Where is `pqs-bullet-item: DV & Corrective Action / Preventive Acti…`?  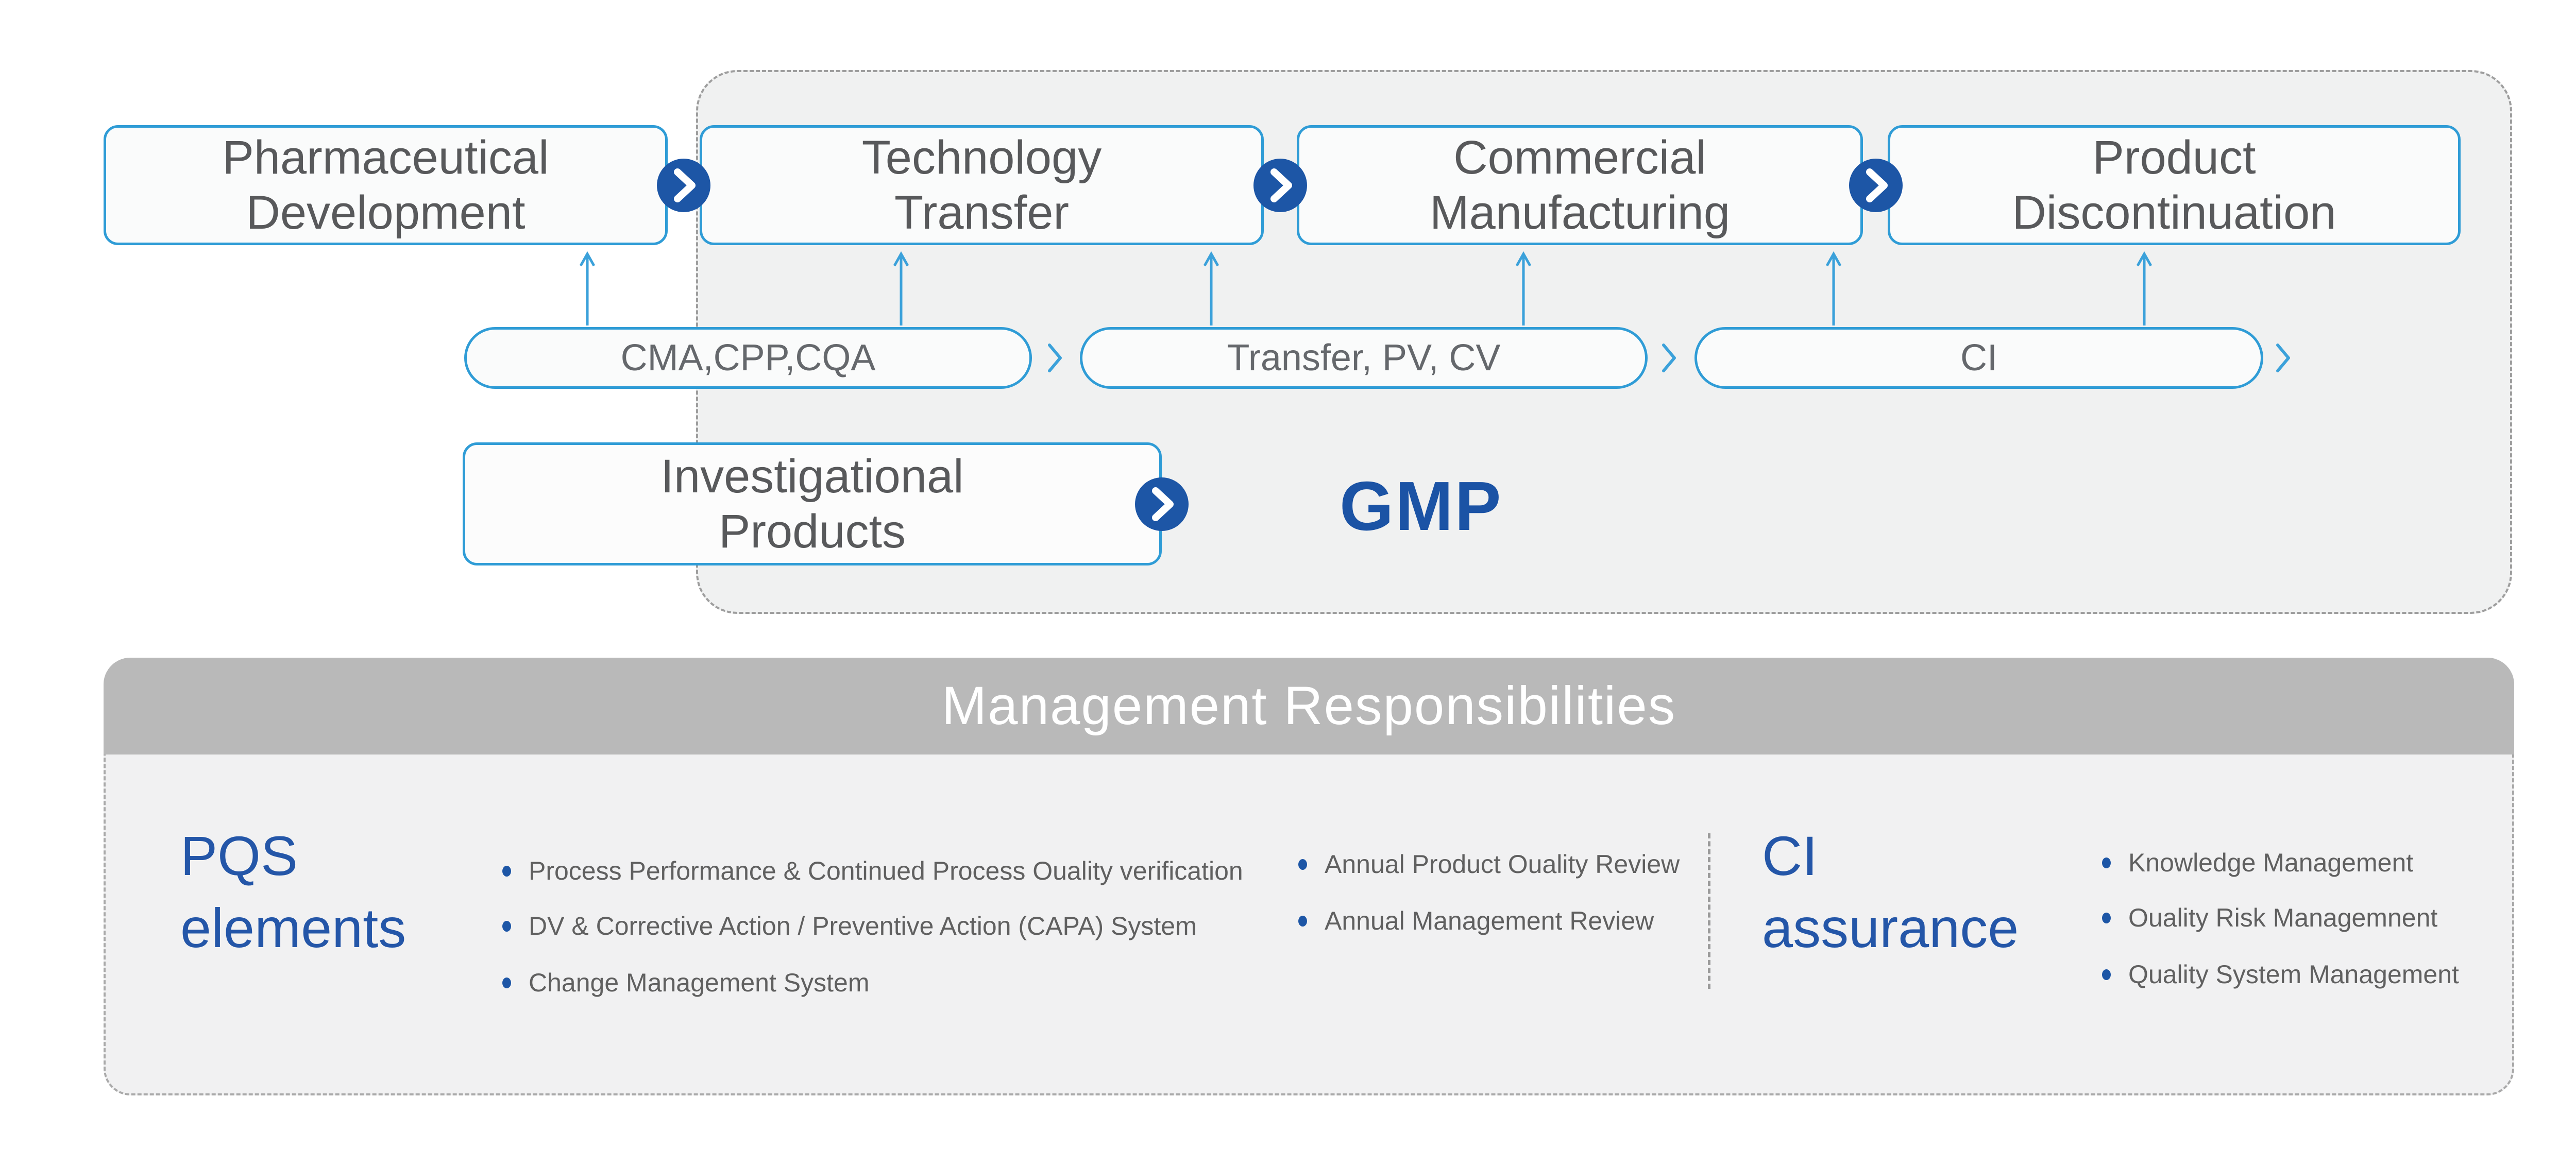
pqs-bullet-item: DV & Corrective Action / Preventive Acti… is located at coordinates (849, 926).